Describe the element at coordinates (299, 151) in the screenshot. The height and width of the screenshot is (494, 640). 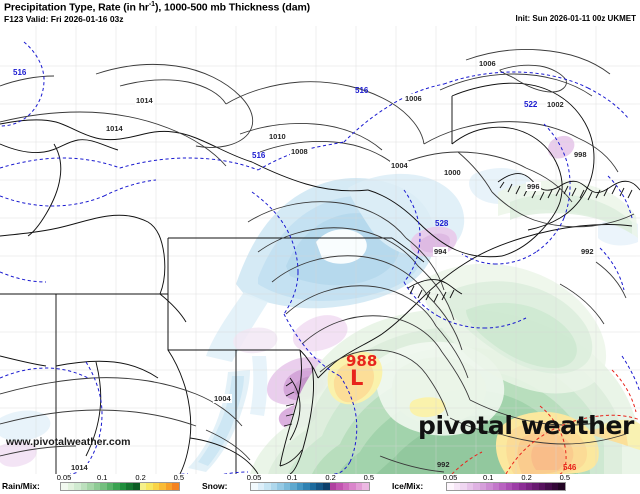
I see `mslp-label: 1008` at that location.